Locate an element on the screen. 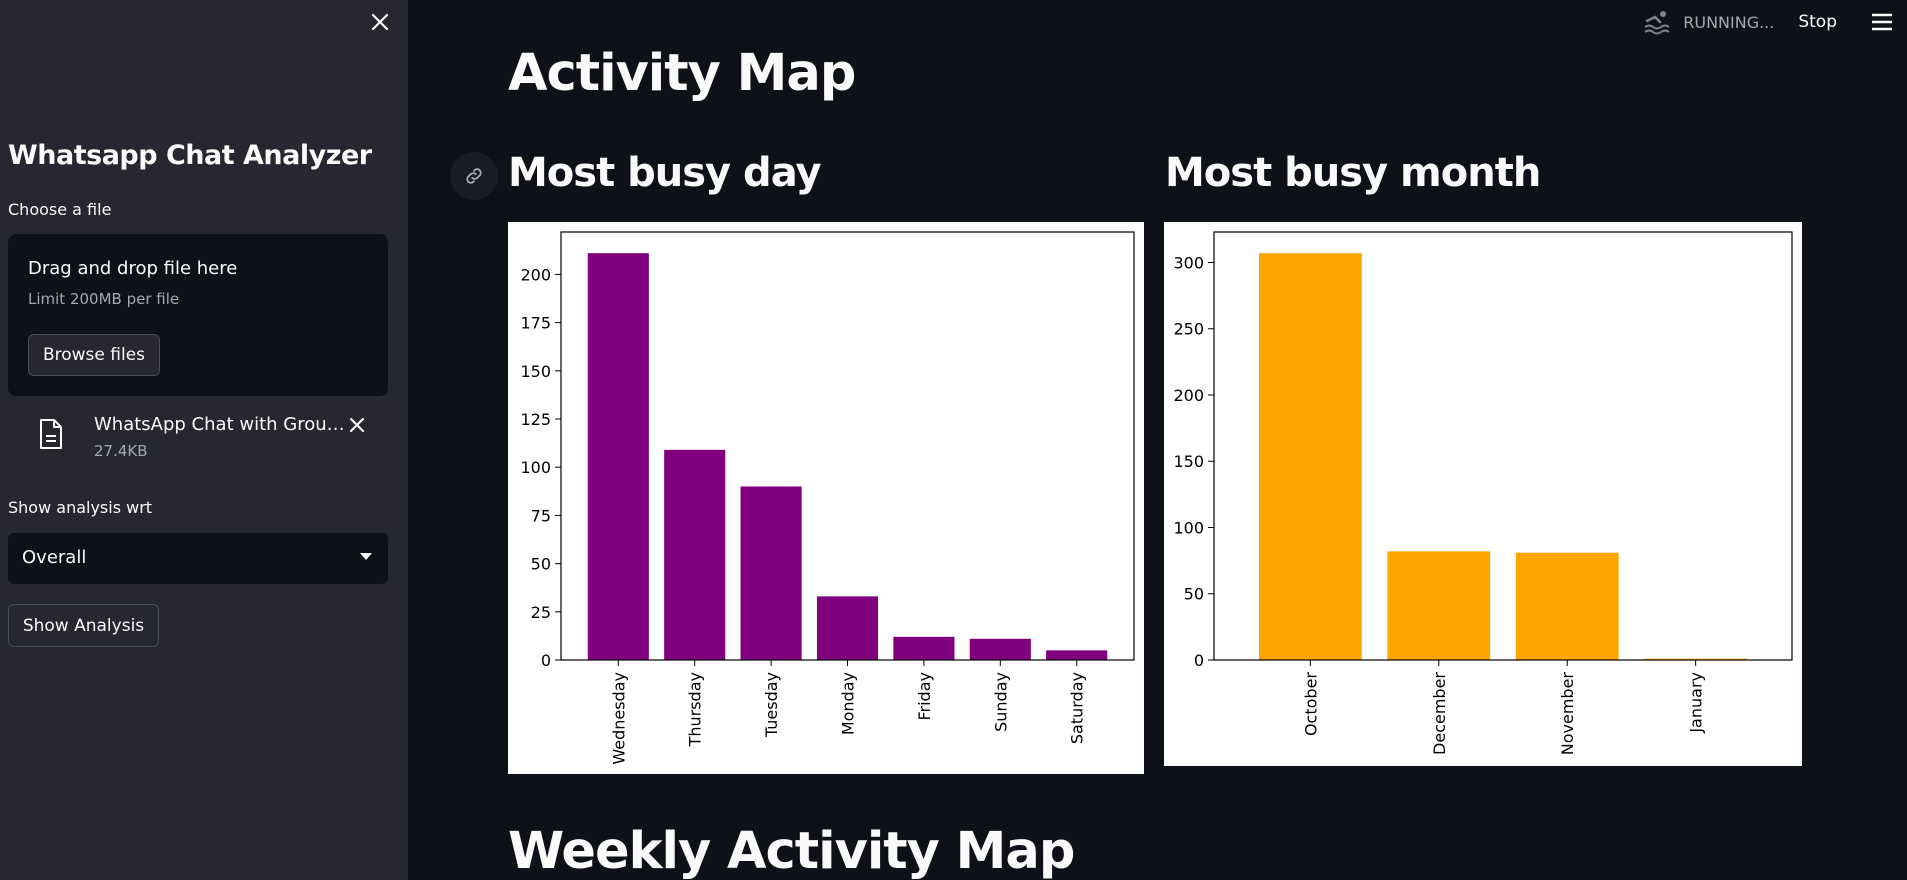 The width and height of the screenshot is (1907, 880). anchor-link-icon is located at coordinates (474, 176).